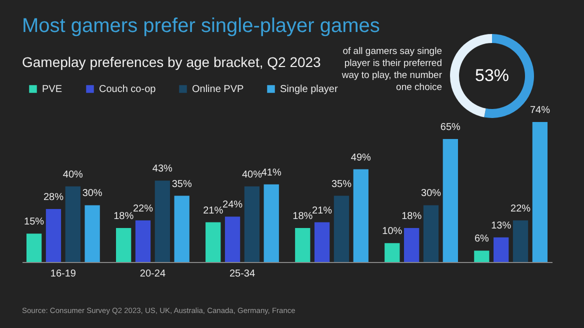  What do you see at coordinates (242, 274) in the screenshot?
I see `x-tick-label: 25-34` at bounding box center [242, 274].